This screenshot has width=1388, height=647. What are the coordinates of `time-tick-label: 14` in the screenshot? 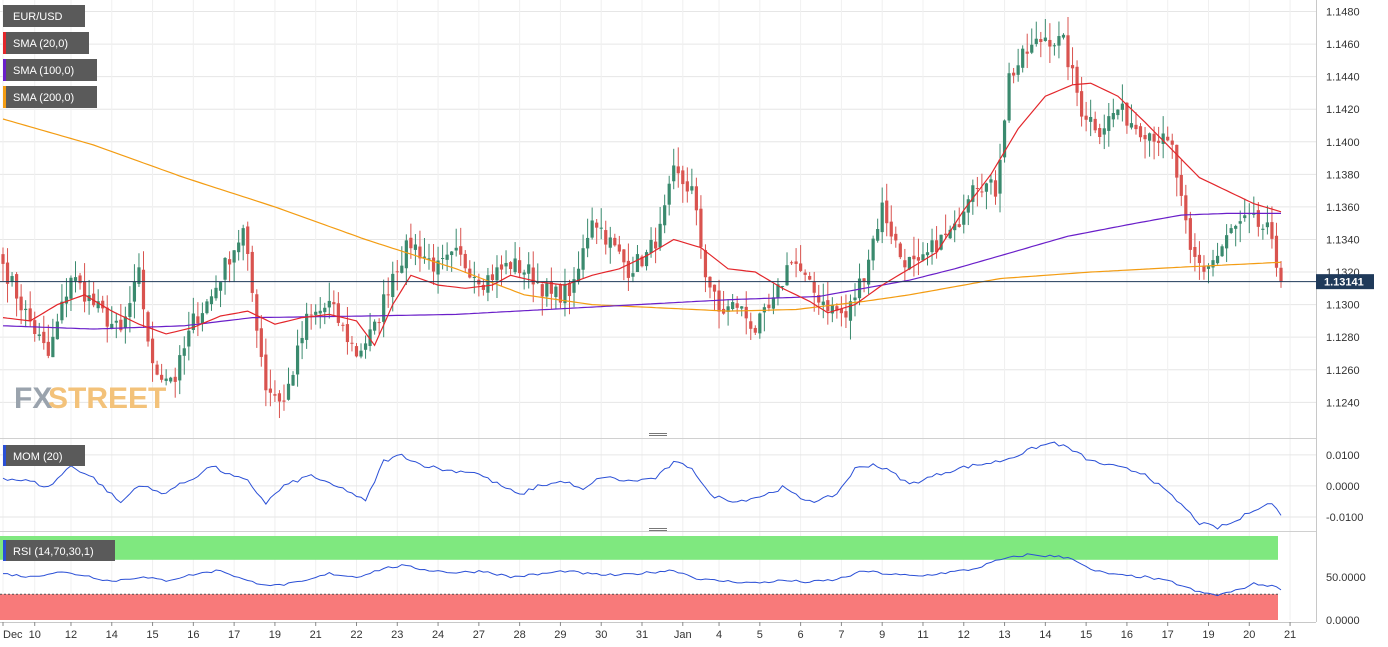 It's located at (112, 635).